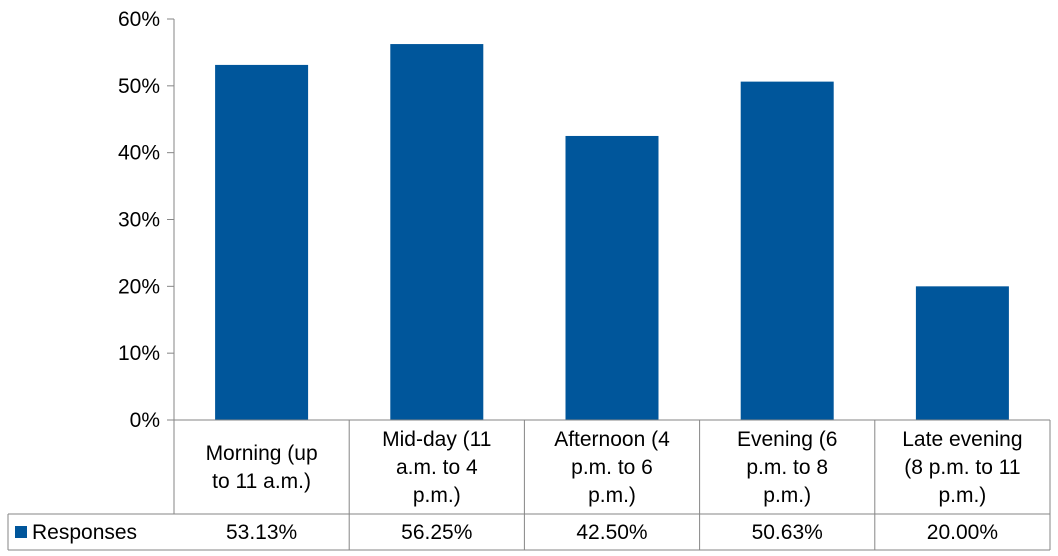 This screenshot has height=556, width=1058. What do you see at coordinates (787, 532) in the screenshot?
I see `data-value-label: 50.63%` at bounding box center [787, 532].